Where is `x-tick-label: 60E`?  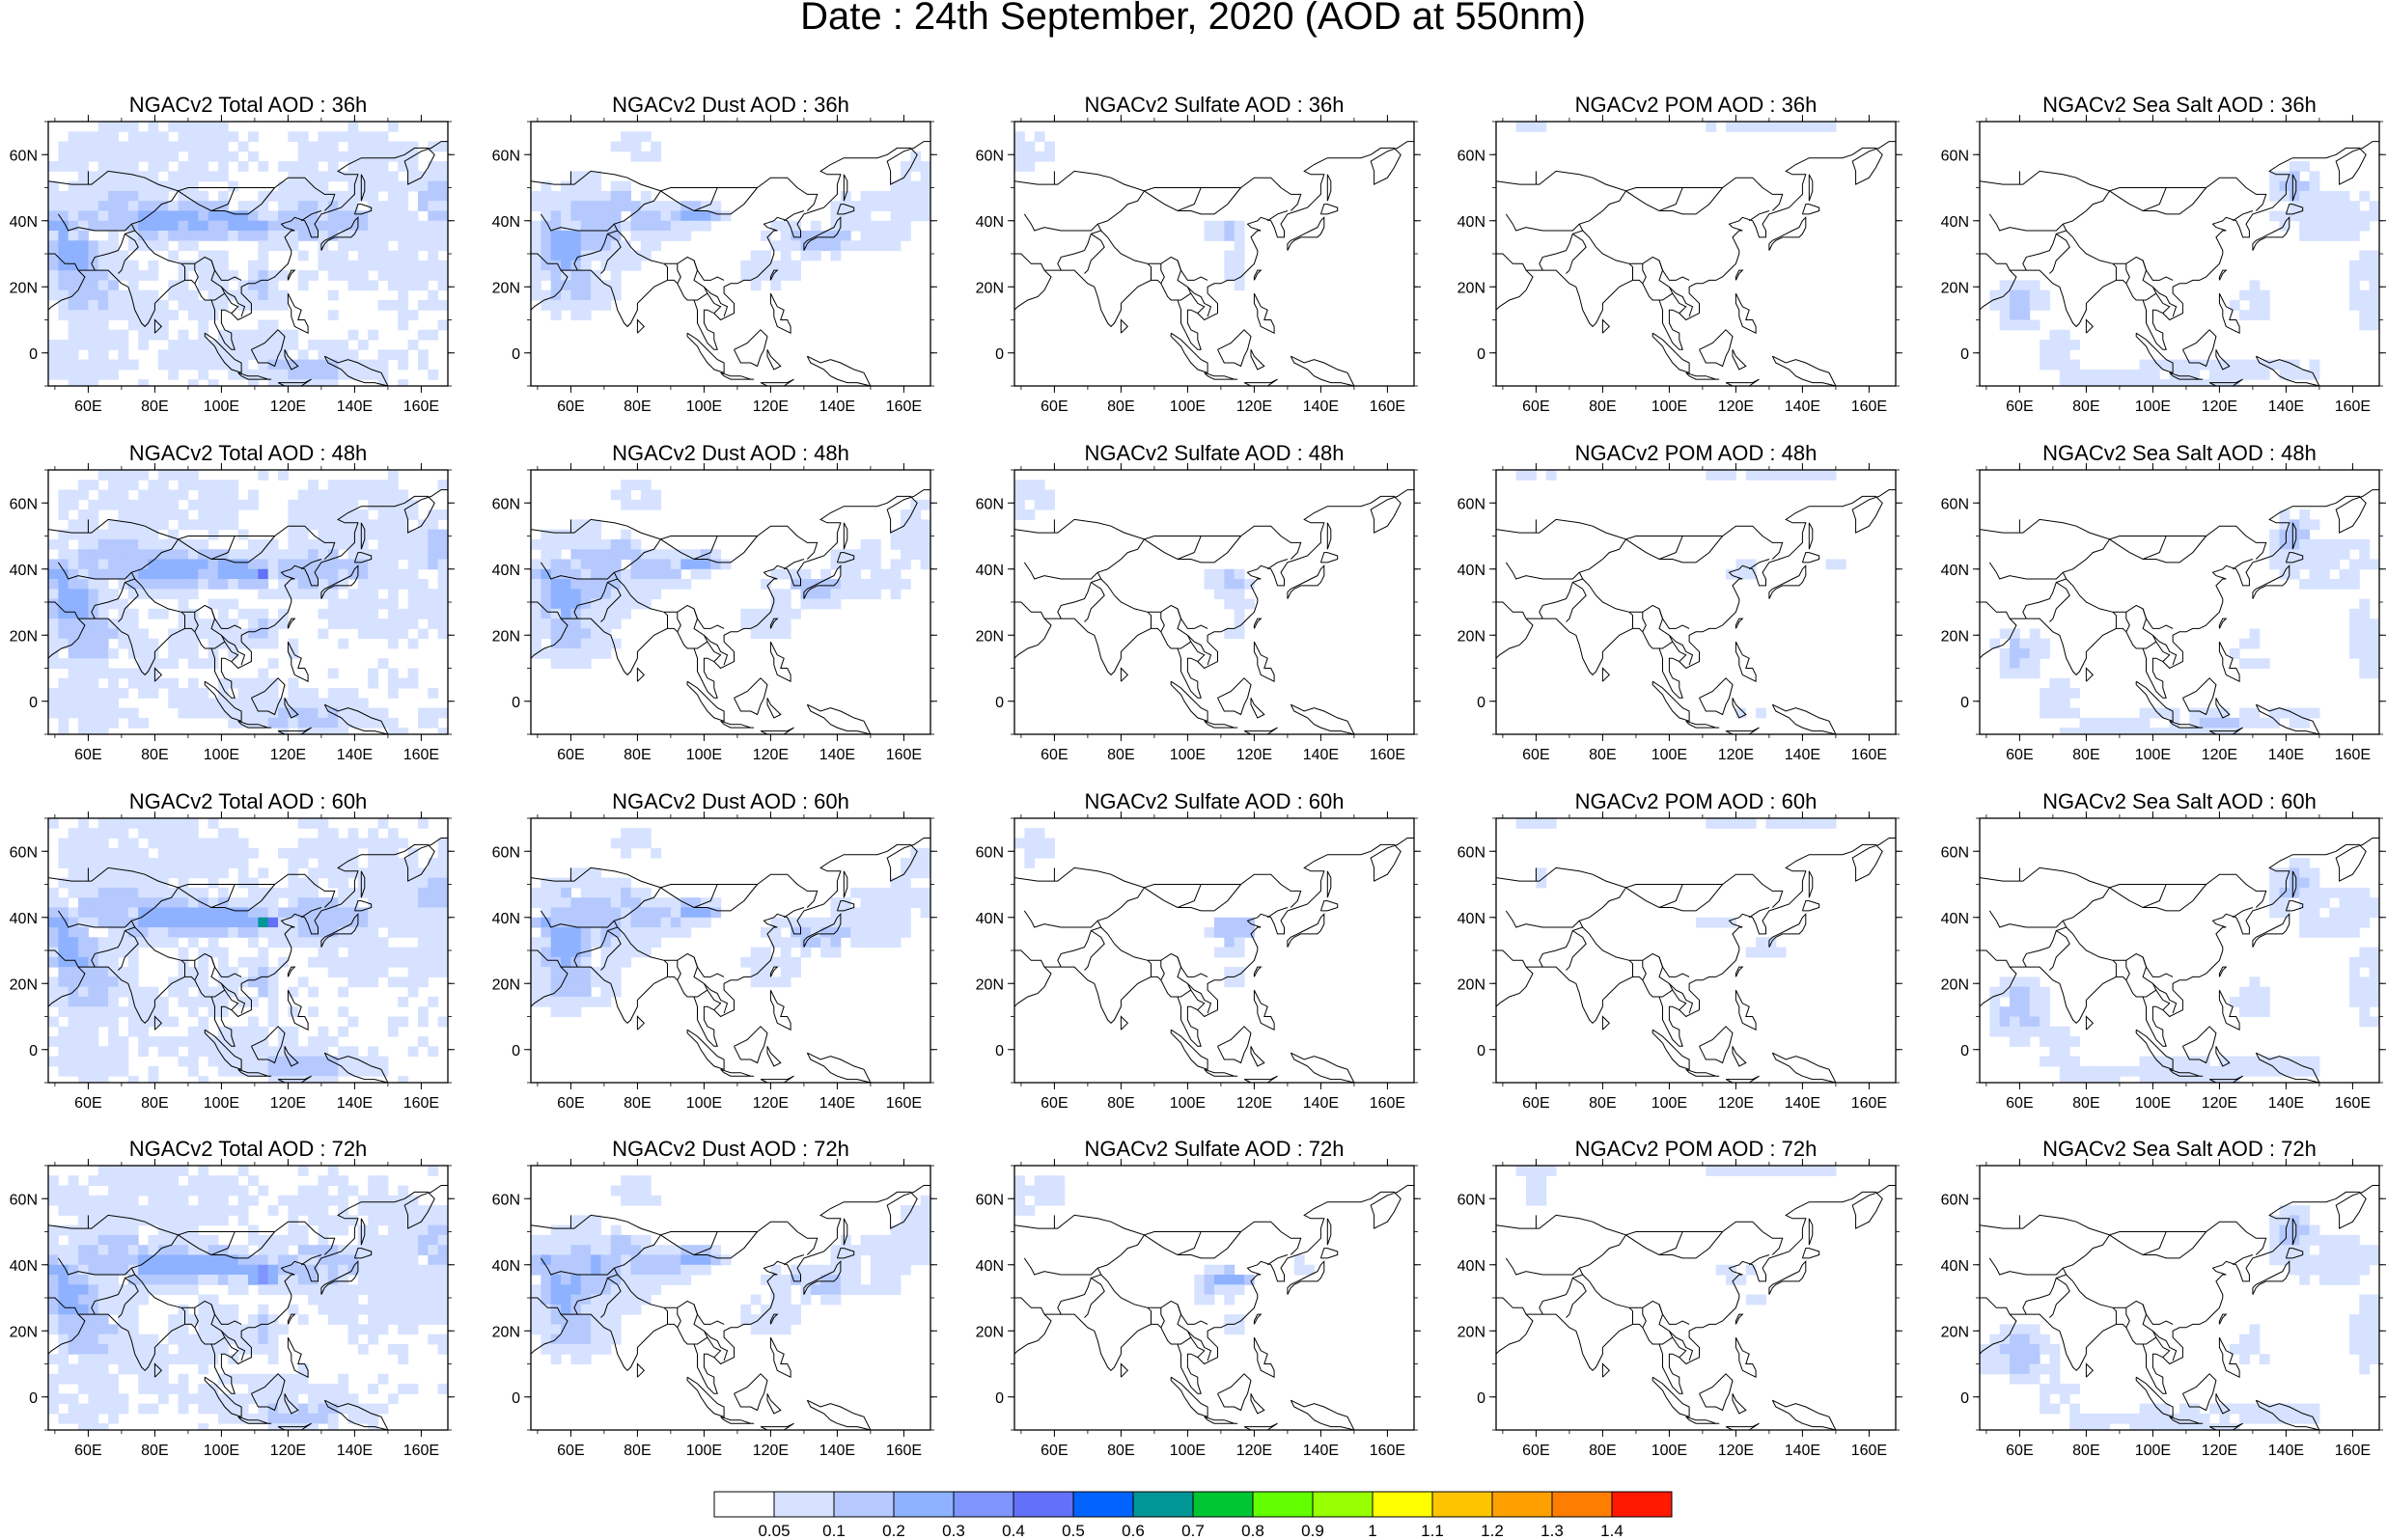
x-tick-label: 60E is located at coordinates (87, 407).